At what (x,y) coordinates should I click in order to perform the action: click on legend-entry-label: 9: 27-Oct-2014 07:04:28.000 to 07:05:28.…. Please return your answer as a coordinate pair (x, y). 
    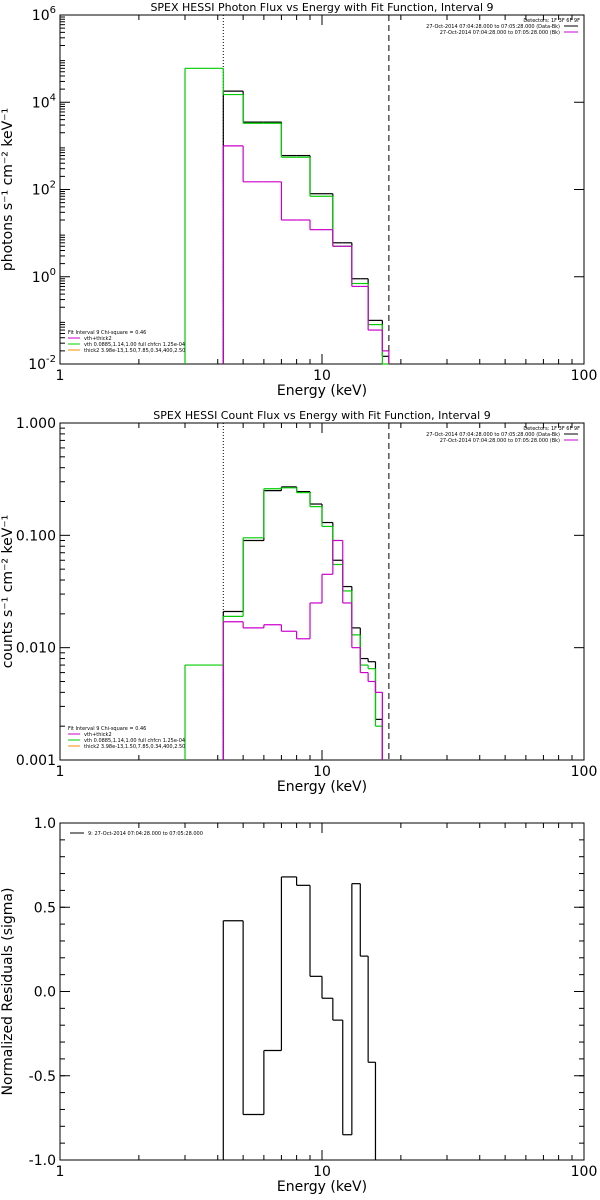
    Looking at the image, I should click on (145, 834).